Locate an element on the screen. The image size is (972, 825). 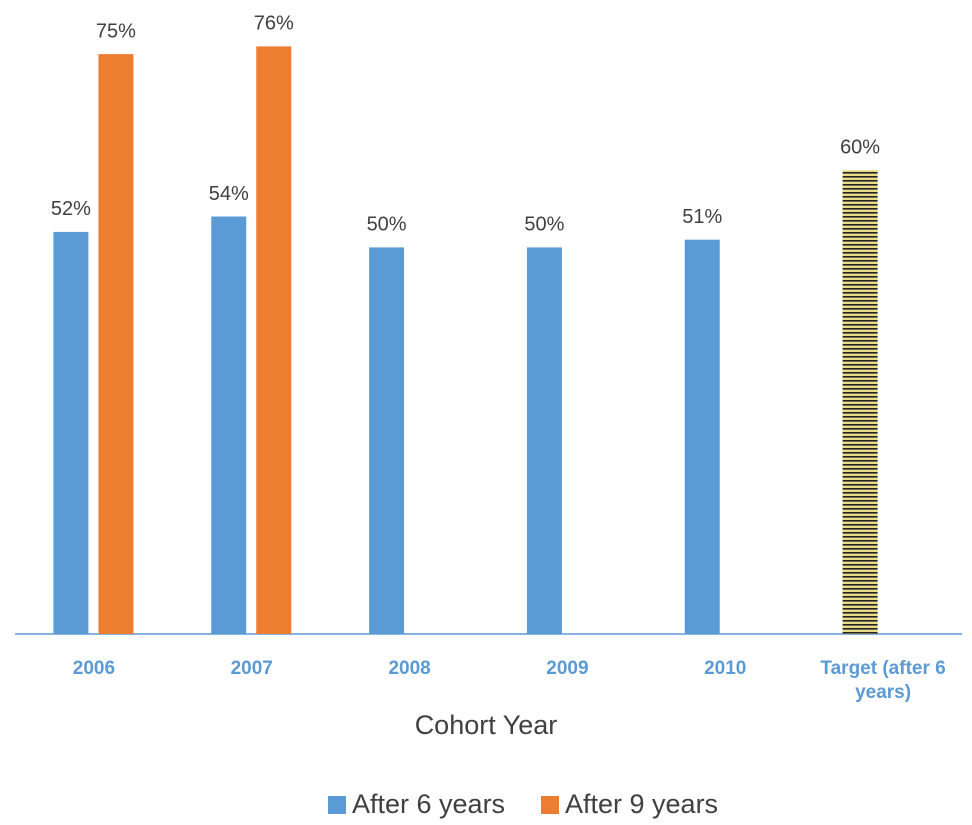
x-axis-title: Cohort Year is located at coordinates (486, 725).